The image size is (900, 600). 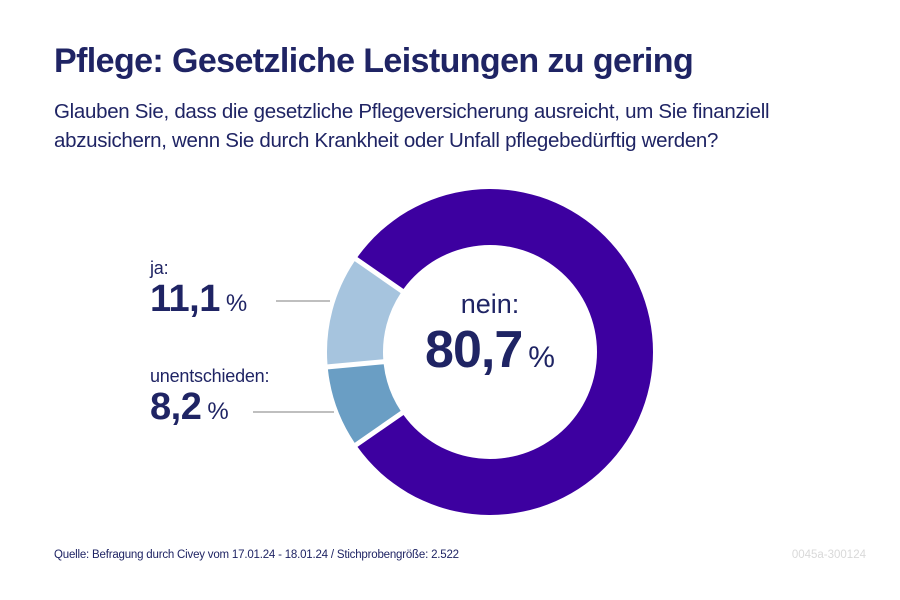 I want to click on label-nein-value: 80,7, so click(x=474, y=350).